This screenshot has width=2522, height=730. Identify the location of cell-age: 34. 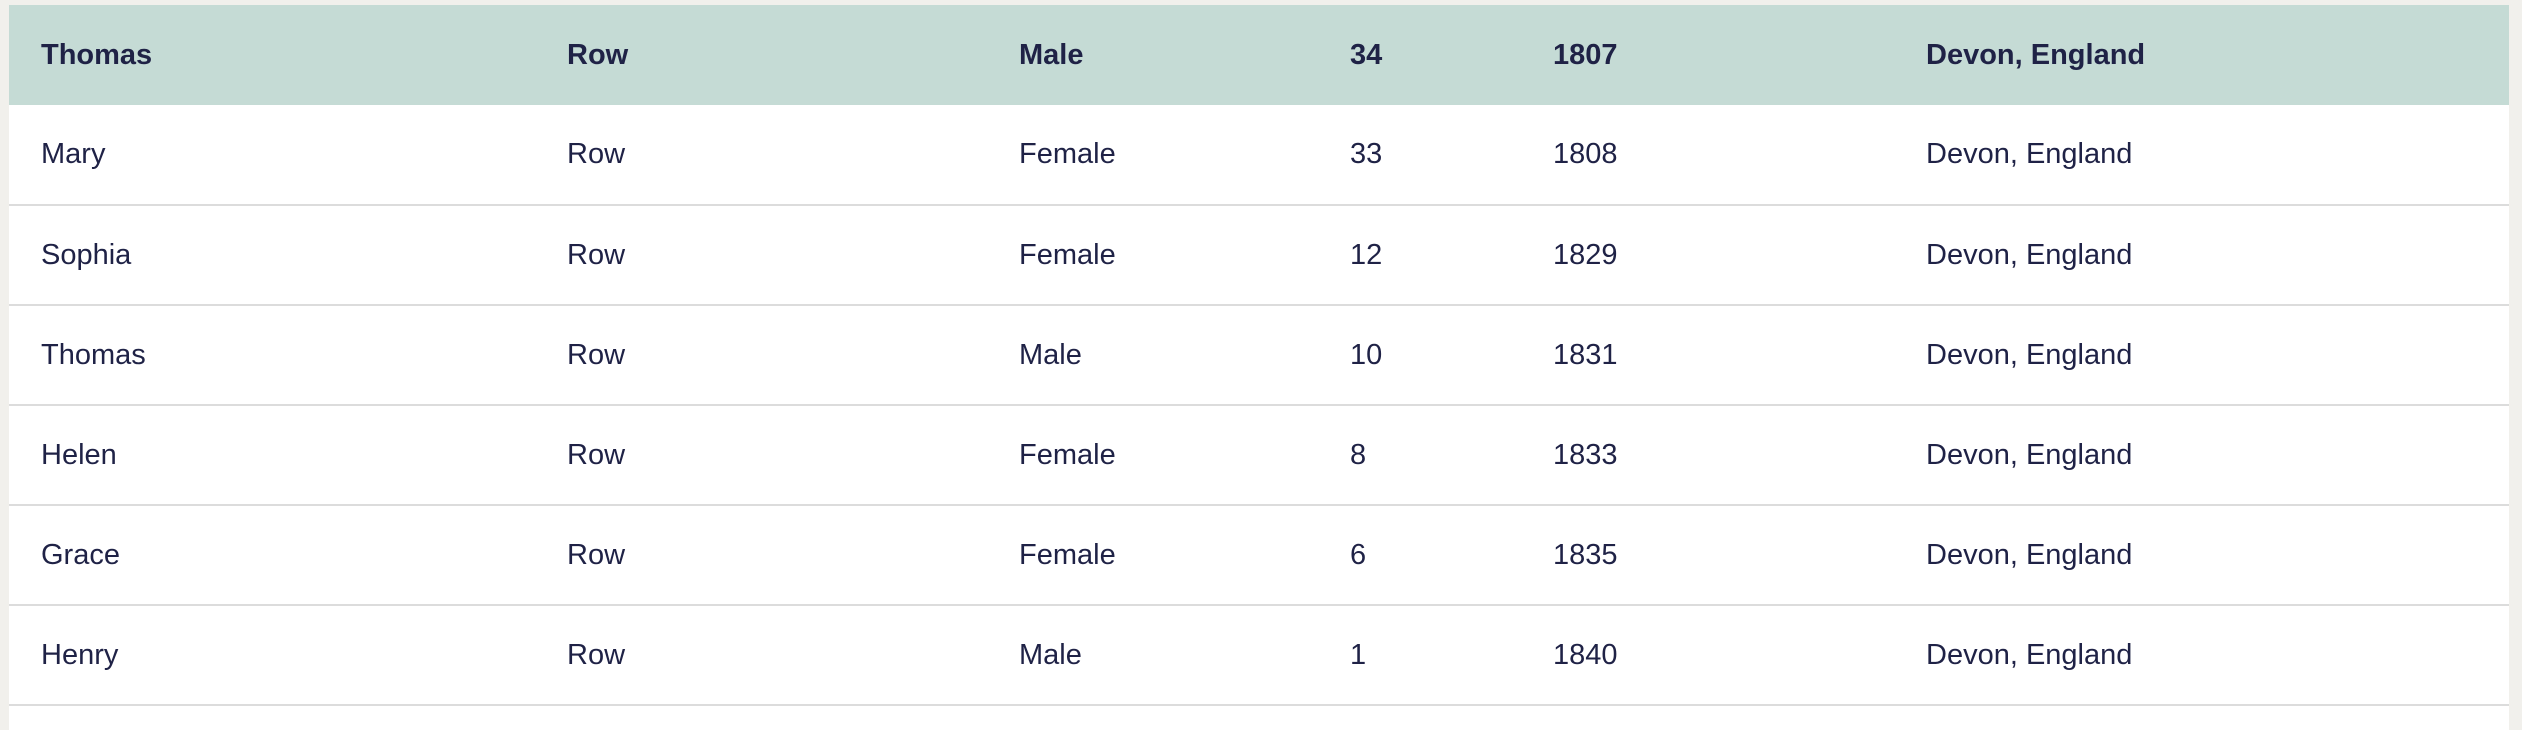
(1366, 54).